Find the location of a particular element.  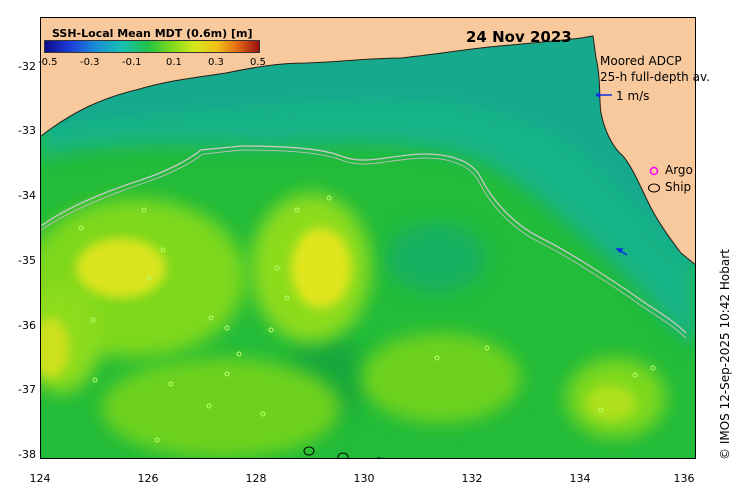

colorbar-tick: 0.1 is located at coordinates (174, 62).